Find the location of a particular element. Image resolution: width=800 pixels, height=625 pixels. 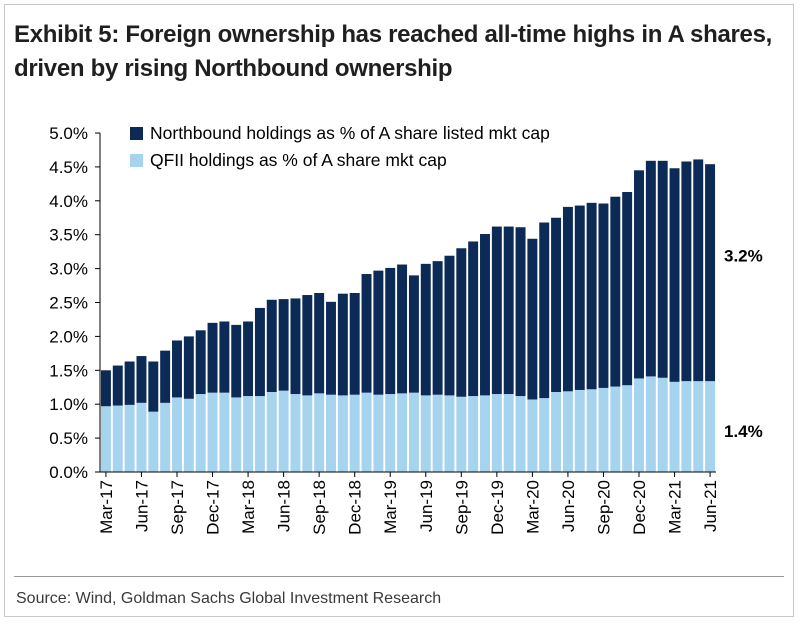

y-tick-label: 2.5% is located at coordinates (68, 303).